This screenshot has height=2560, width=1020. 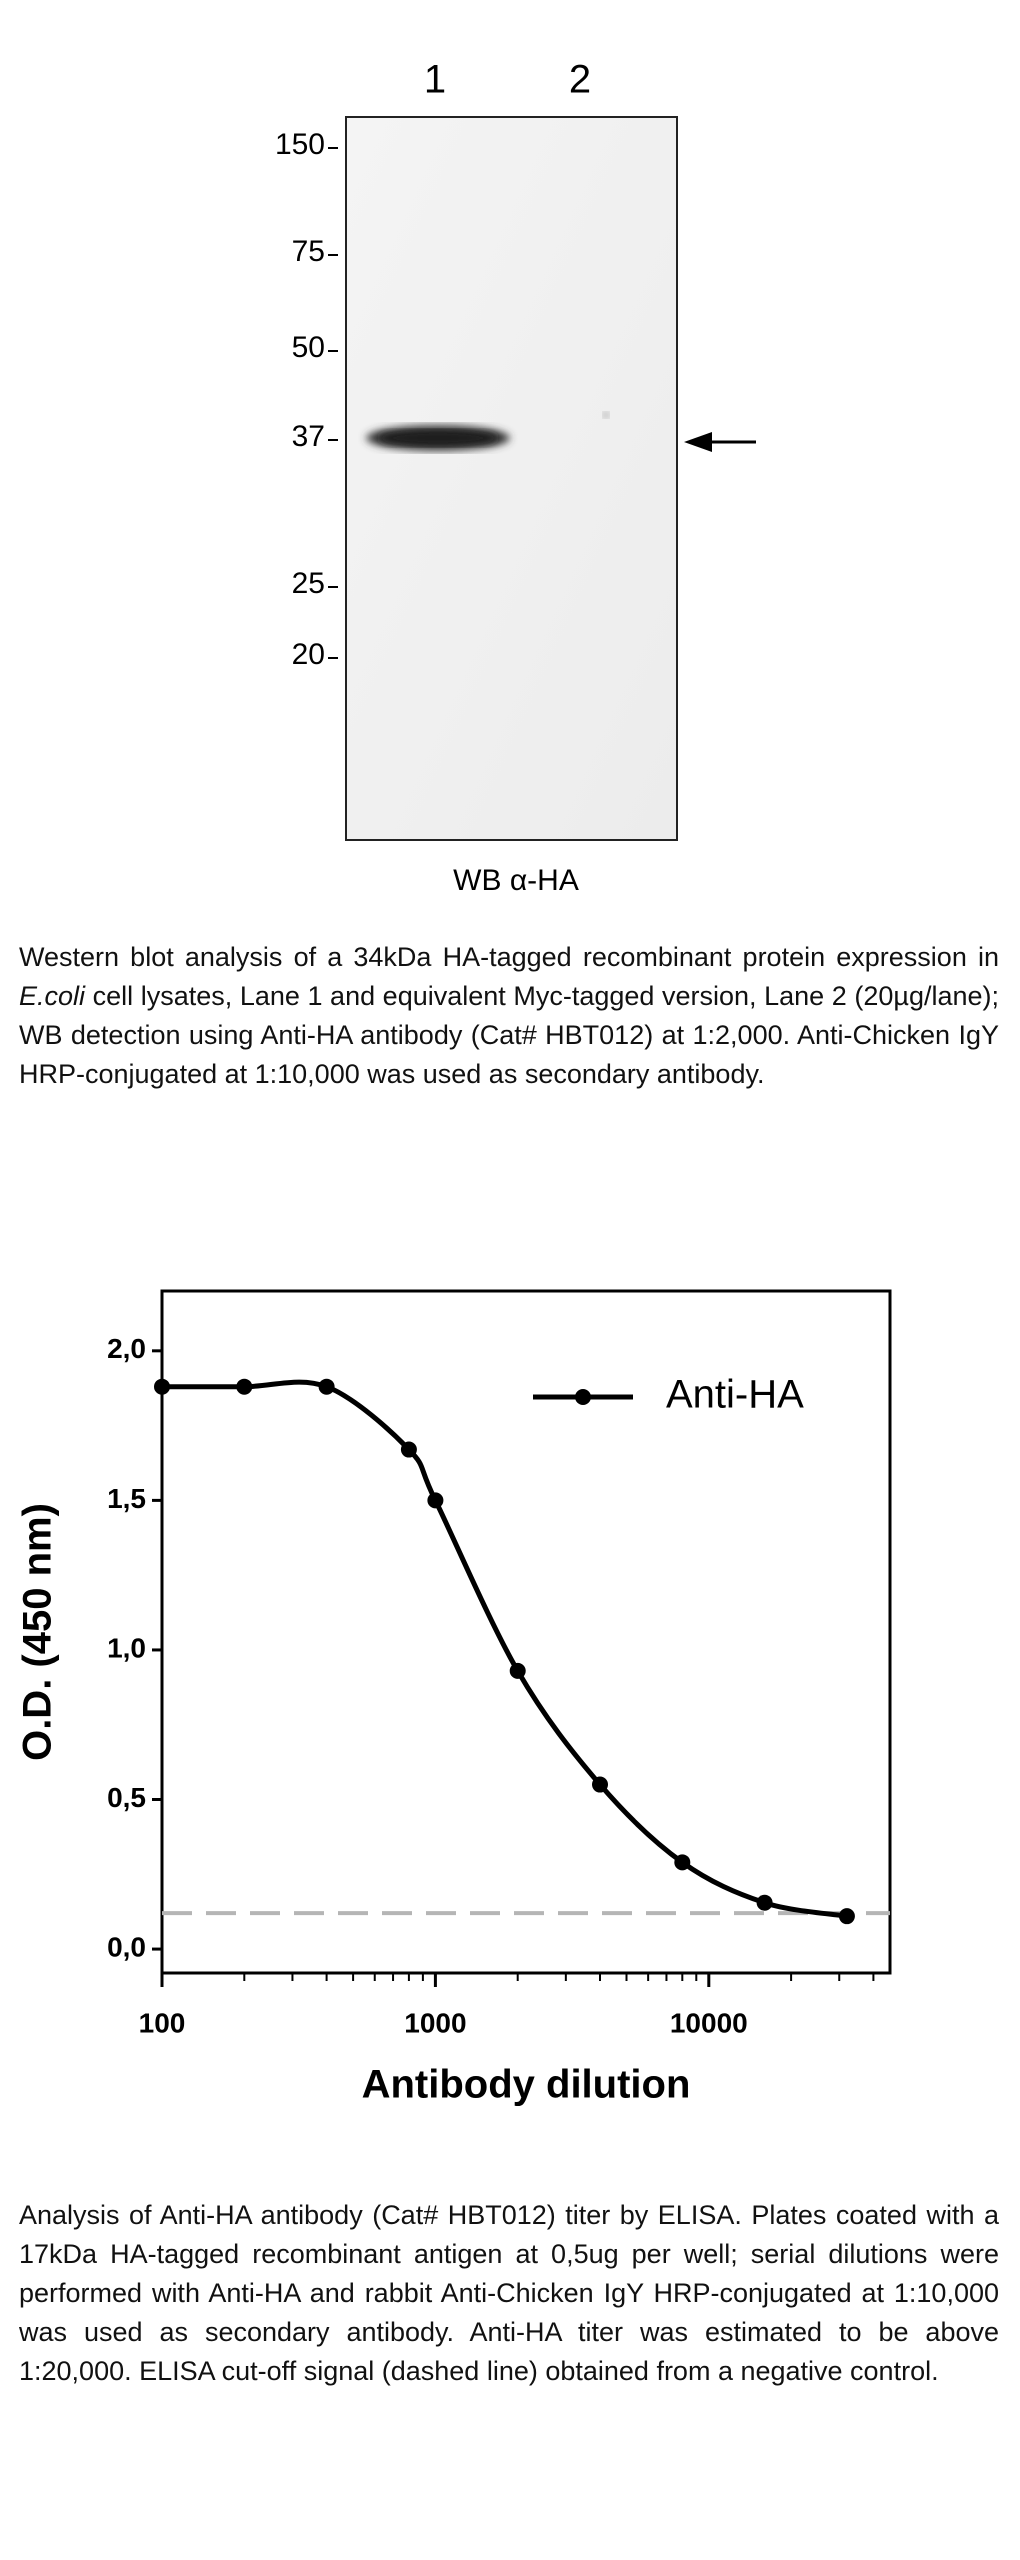 What do you see at coordinates (516, 880) in the screenshot?
I see `blot-label: WB α-HA` at bounding box center [516, 880].